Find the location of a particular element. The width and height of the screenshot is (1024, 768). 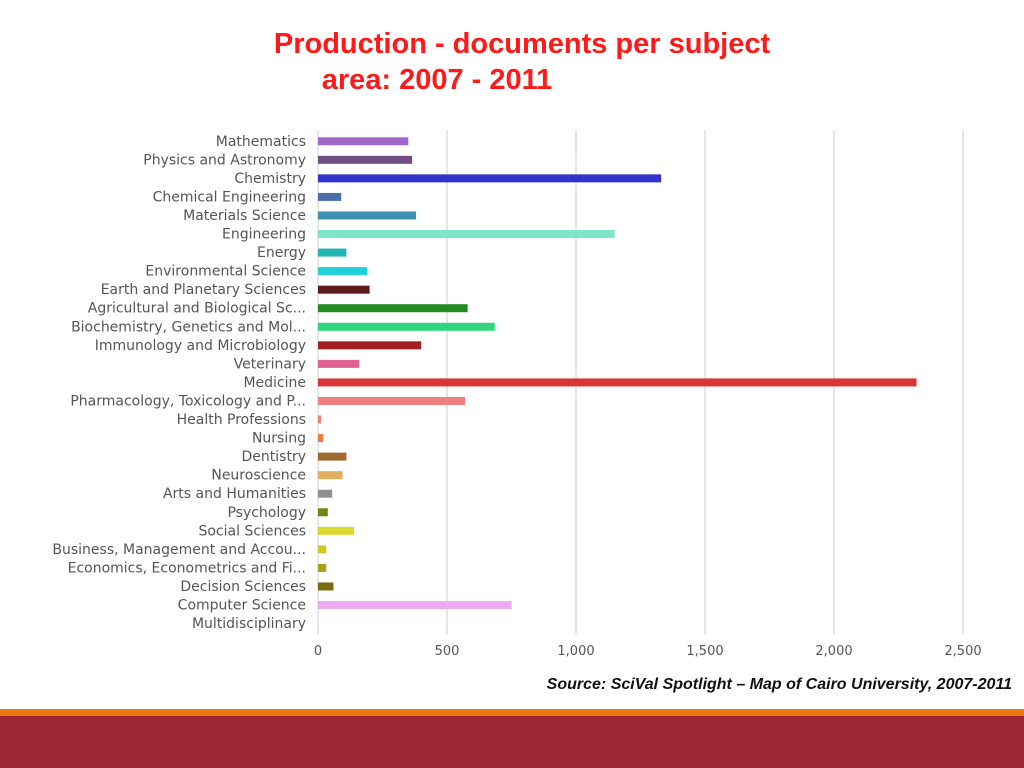

category-label: Medicine is located at coordinates (274, 383).